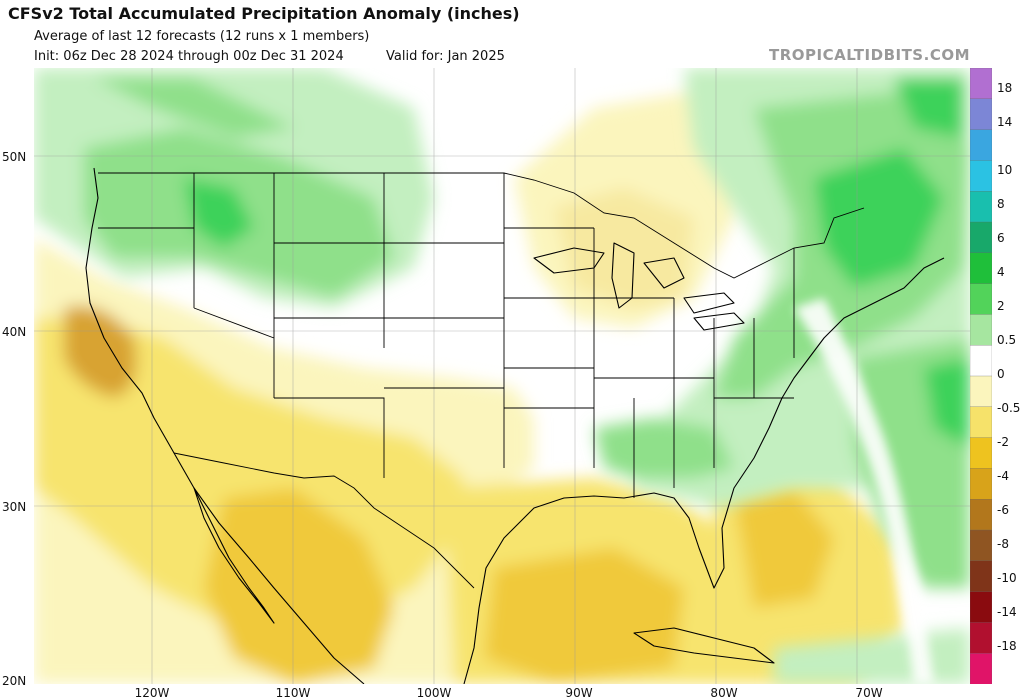  What do you see at coordinates (1001, 306) in the screenshot?
I see `colorbar-label: 2` at bounding box center [1001, 306].